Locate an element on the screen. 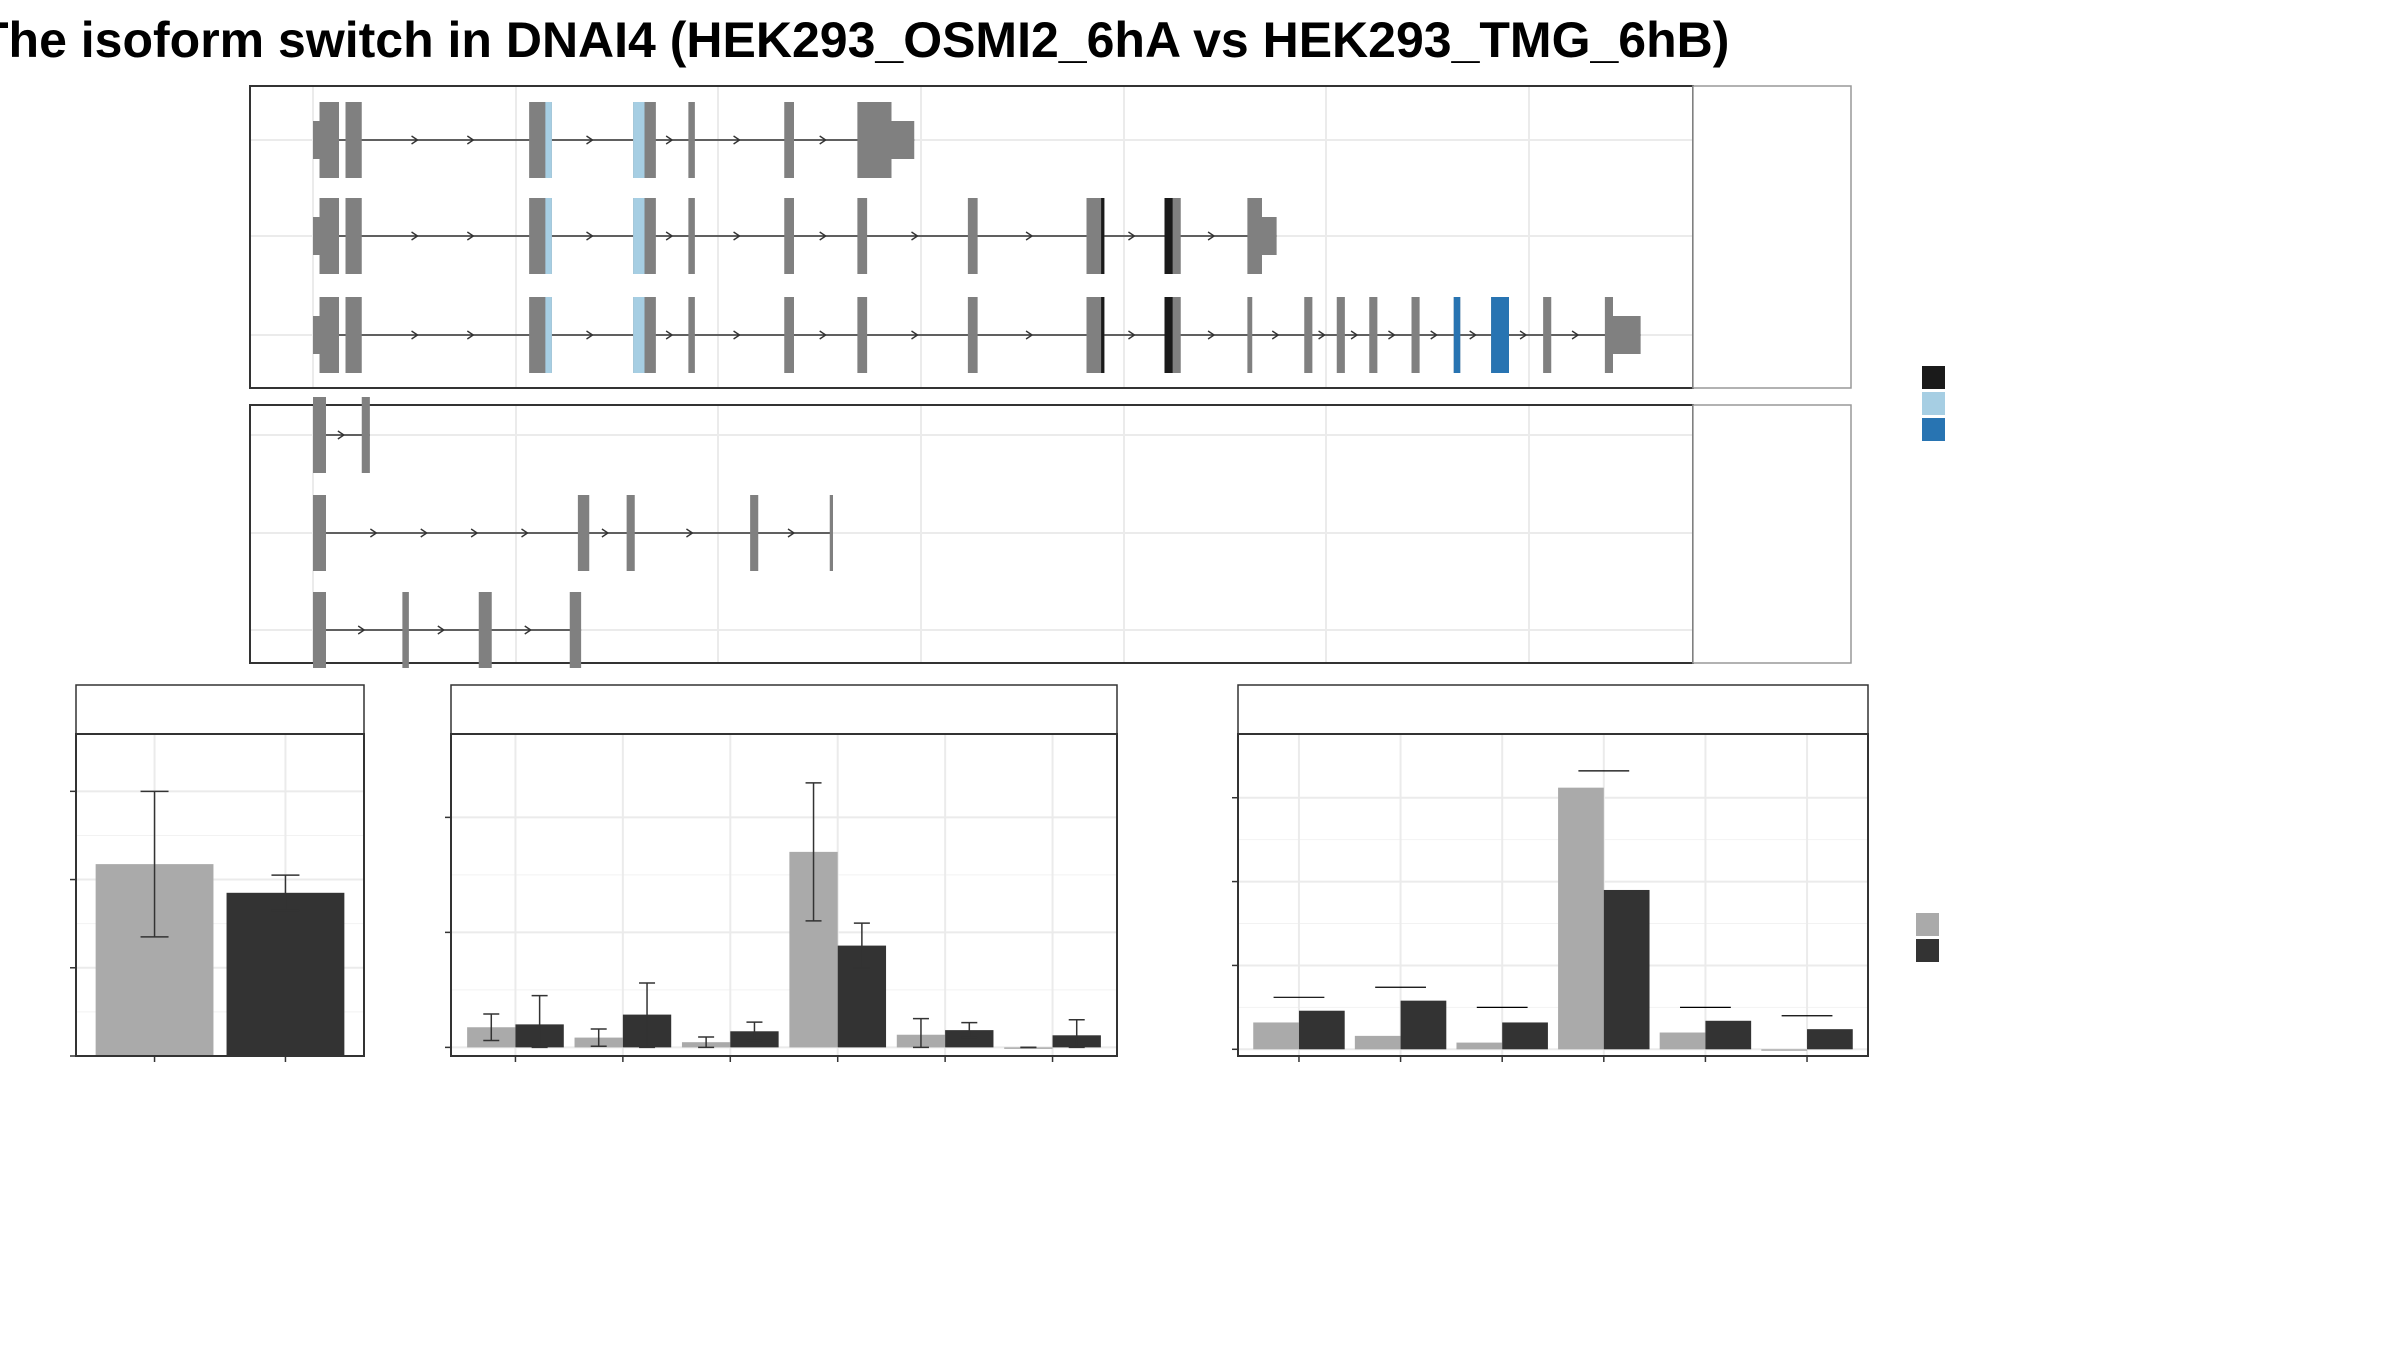 The width and height of the screenshot is (2400, 1350). domain-legend is located at coordinates (1933, 403).